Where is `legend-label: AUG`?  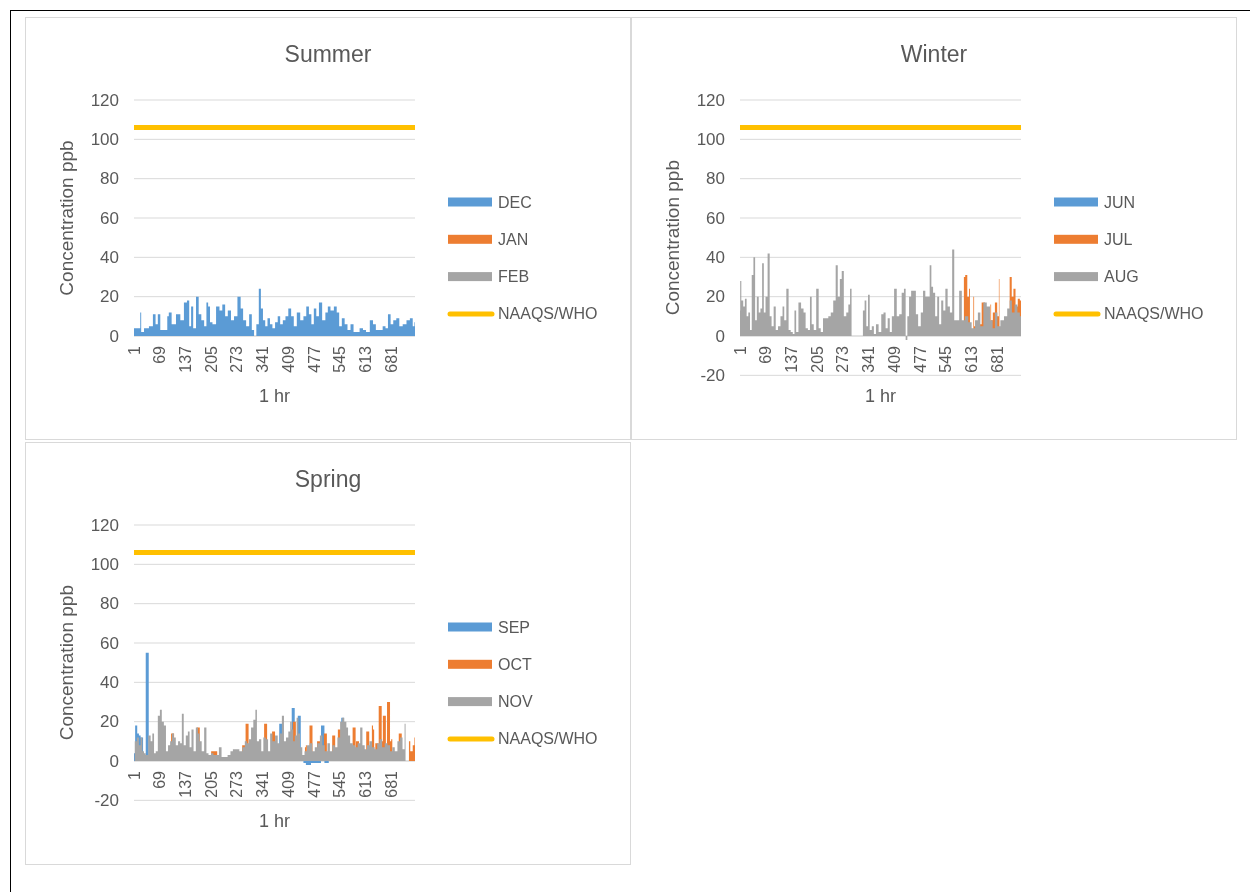
legend-label: AUG is located at coordinates (1121, 277).